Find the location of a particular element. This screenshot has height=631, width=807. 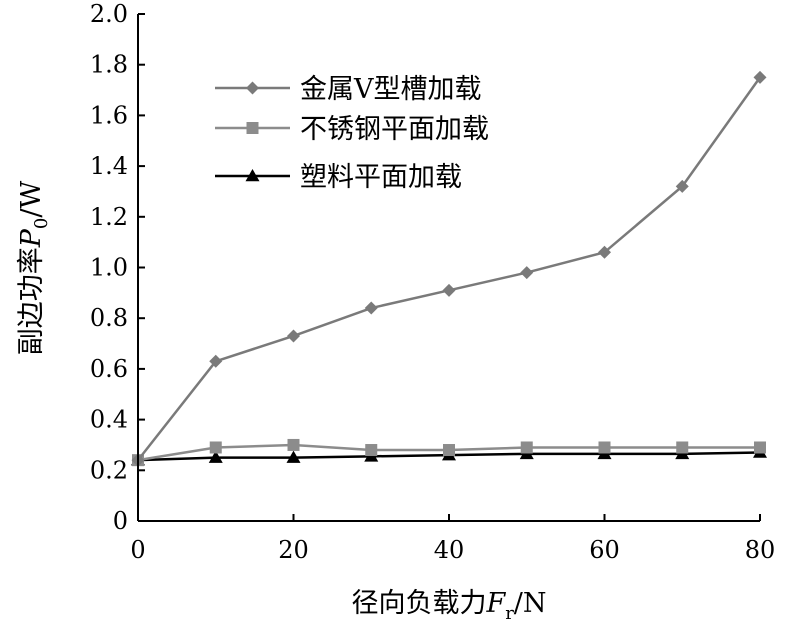

legend-label: 金属V型槽加载 is located at coordinates (391, 89).